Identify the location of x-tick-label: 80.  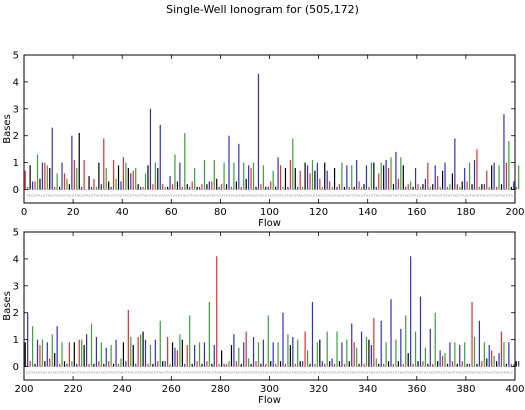
(220, 212).